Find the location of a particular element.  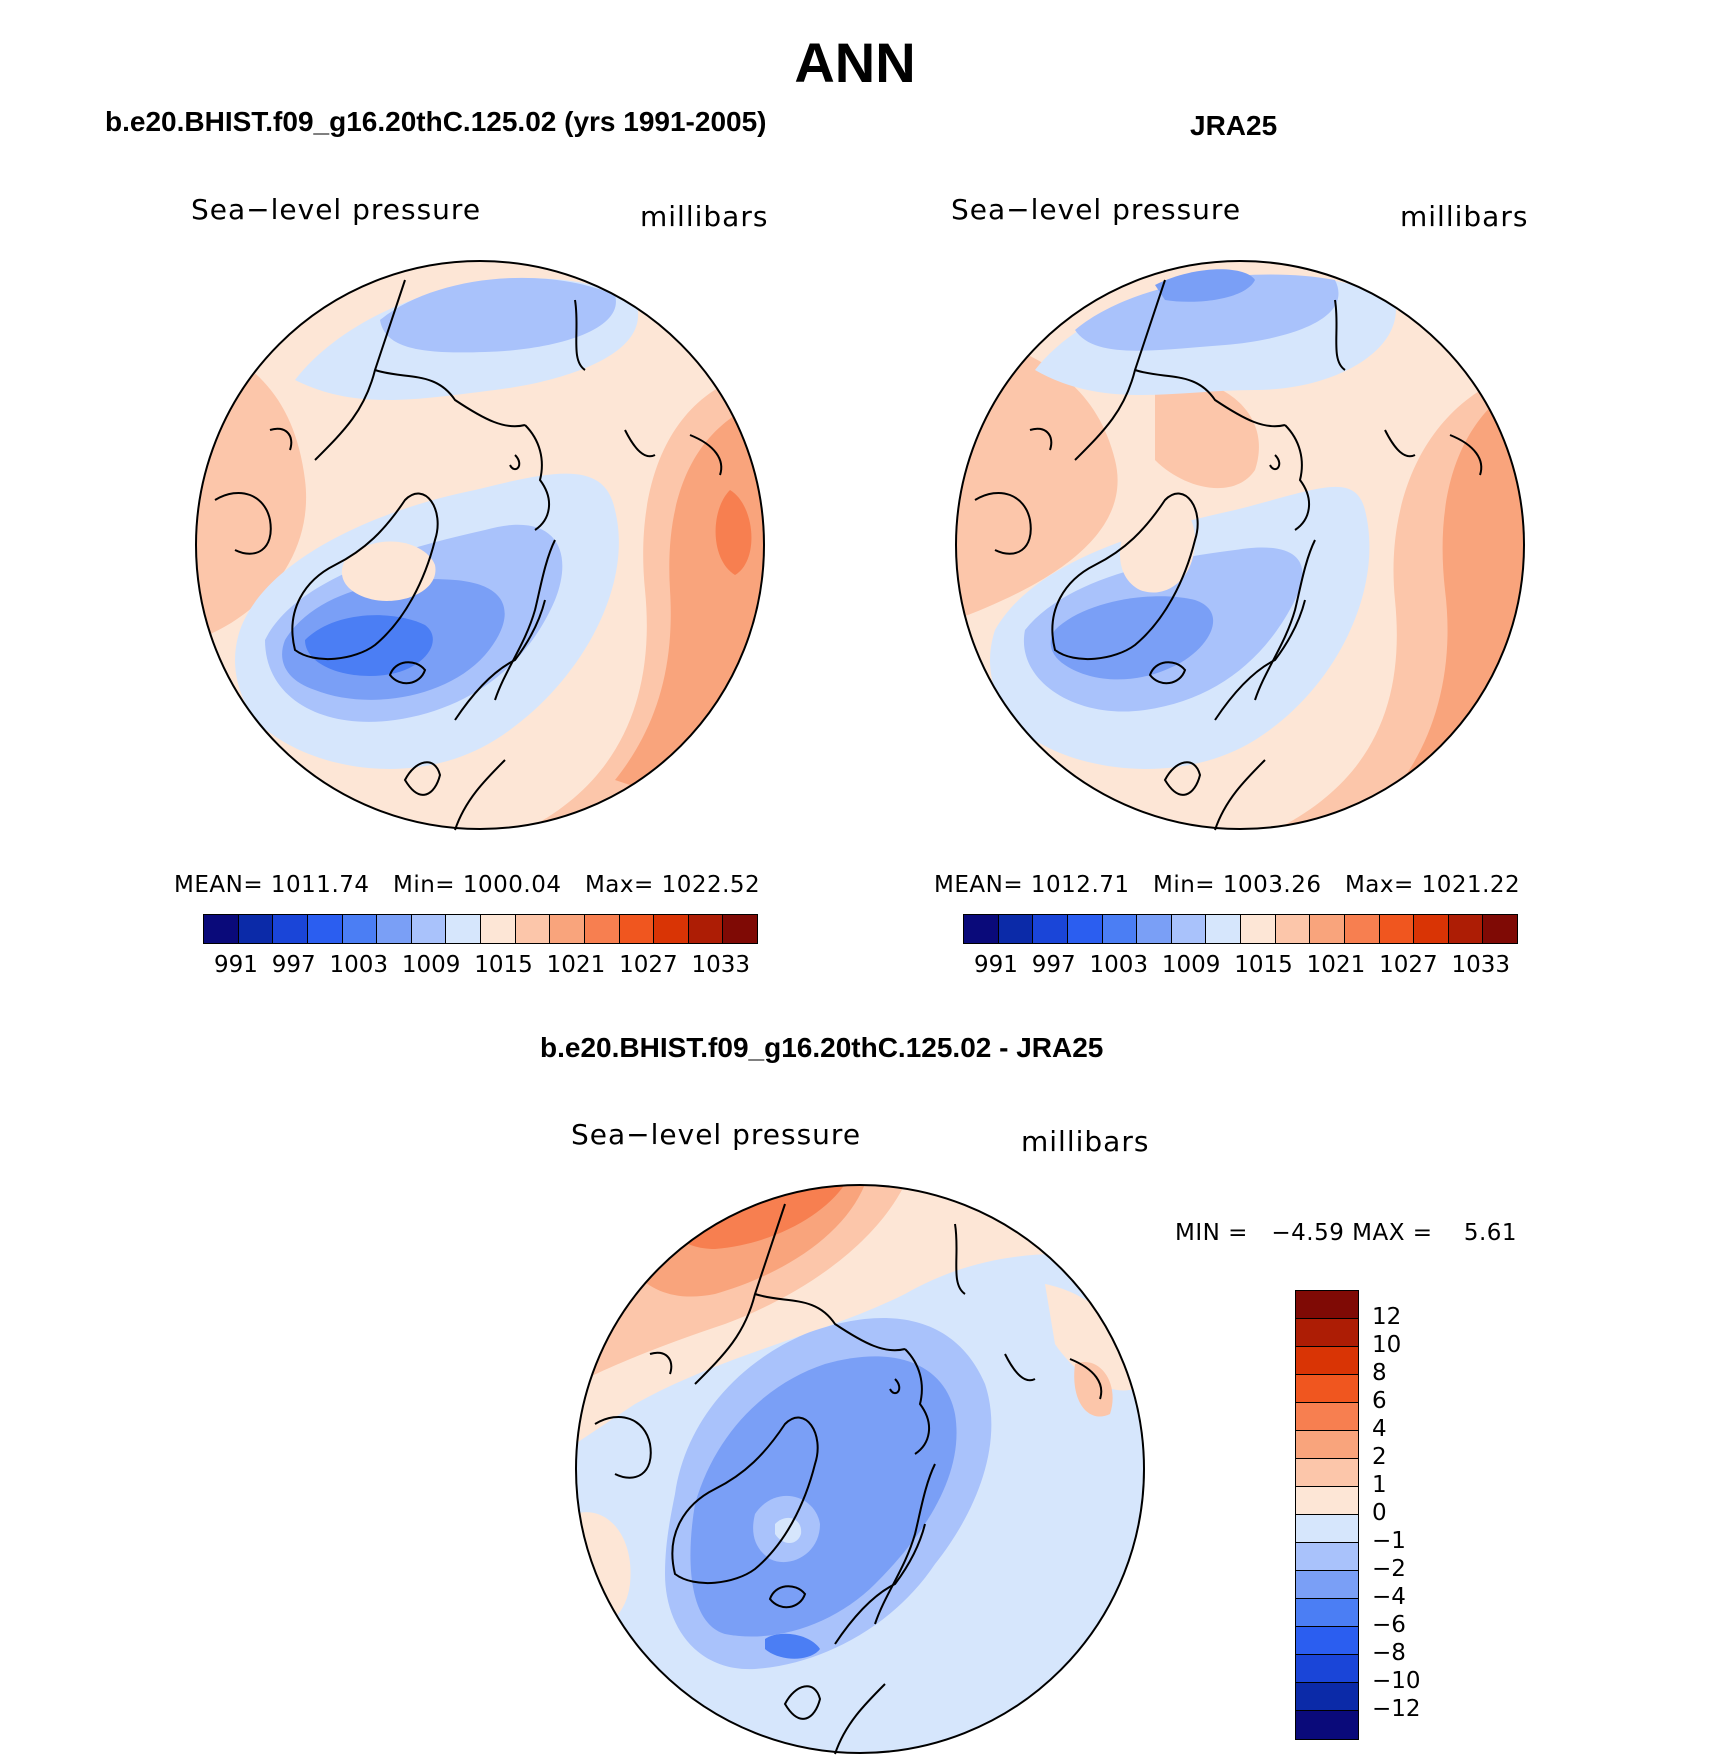

diff-colorbar-tick: −6 is located at coordinates (1389, 1625).